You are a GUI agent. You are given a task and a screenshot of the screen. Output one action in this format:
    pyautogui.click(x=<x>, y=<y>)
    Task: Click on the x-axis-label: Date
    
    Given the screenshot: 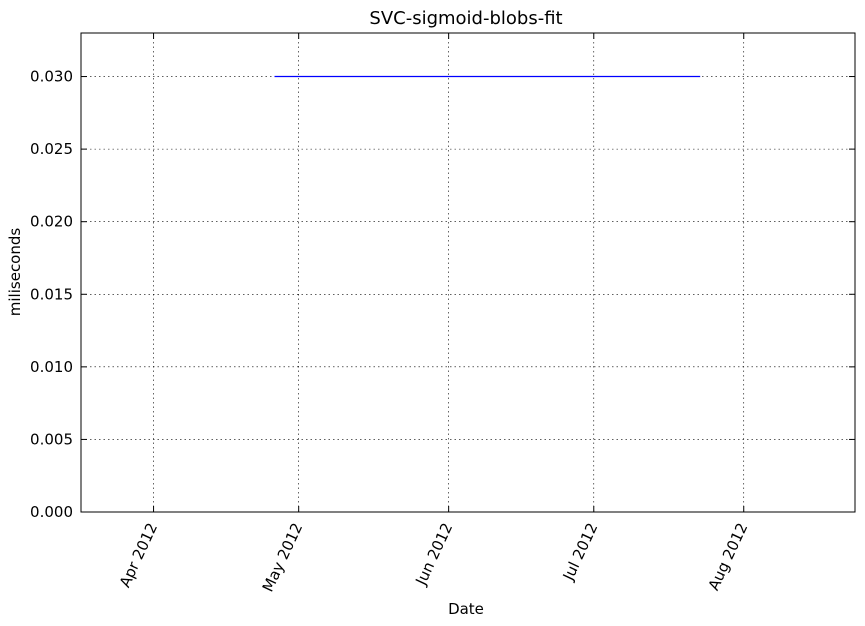 What is the action you would take?
    pyautogui.click(x=466, y=609)
    